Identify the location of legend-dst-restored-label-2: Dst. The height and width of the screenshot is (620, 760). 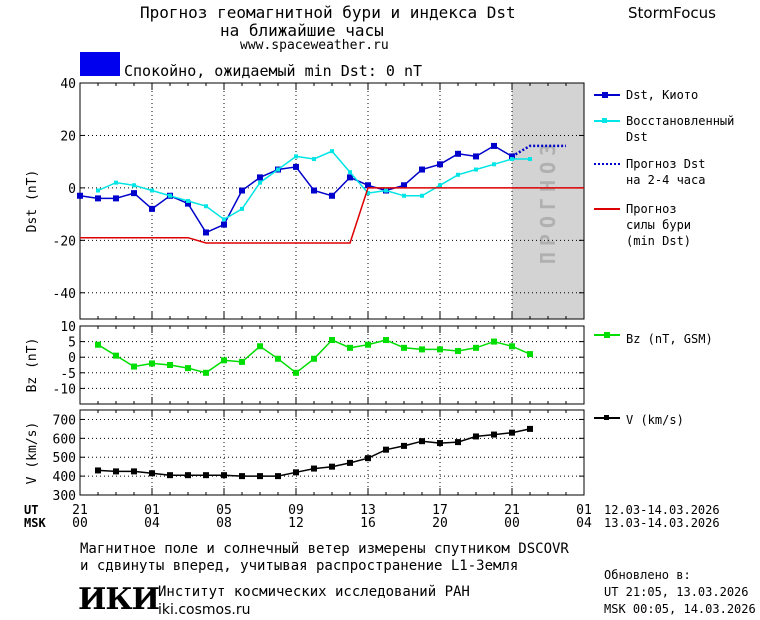
(637, 137).